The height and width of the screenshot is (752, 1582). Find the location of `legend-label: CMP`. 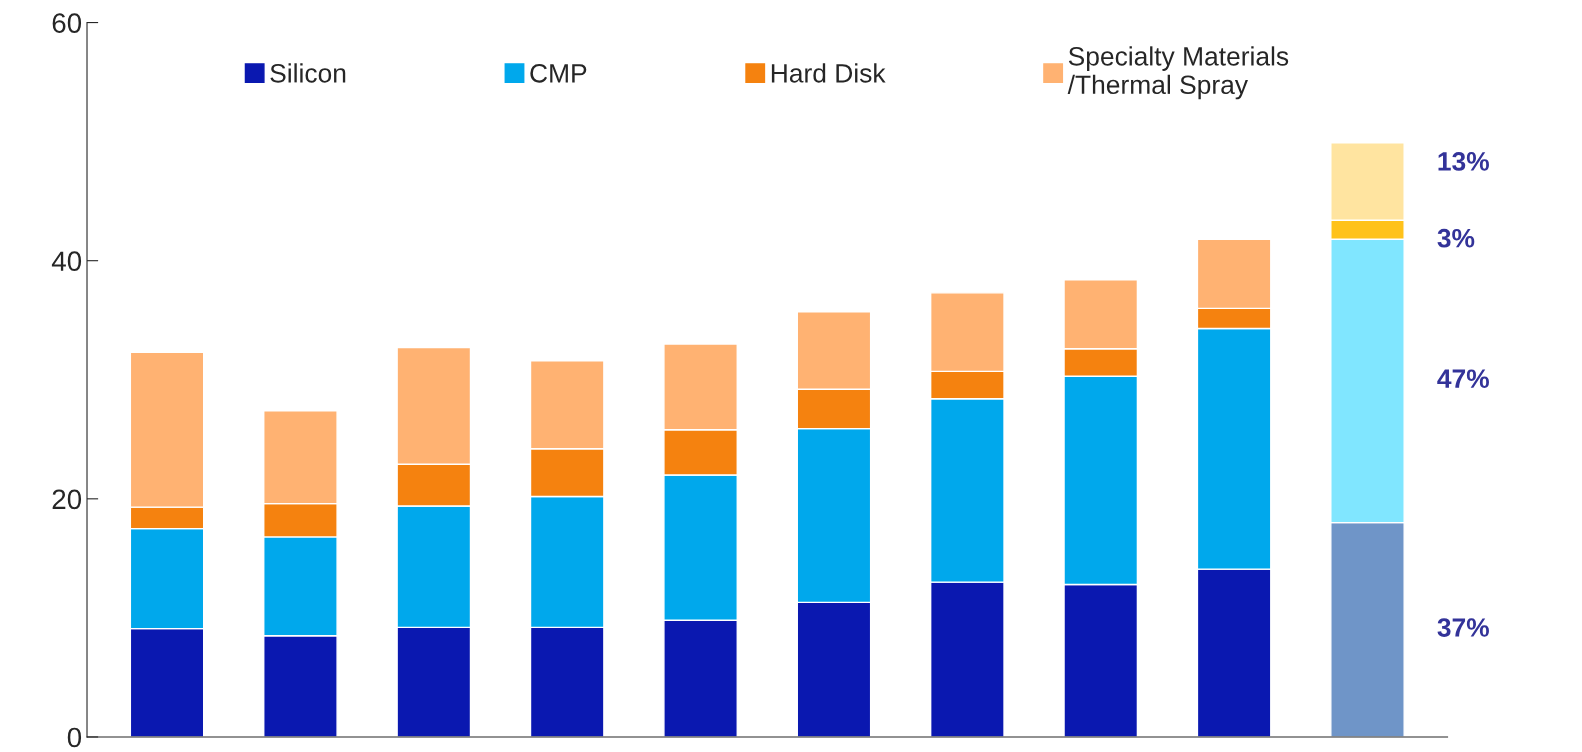

legend-label: CMP is located at coordinates (558, 73).